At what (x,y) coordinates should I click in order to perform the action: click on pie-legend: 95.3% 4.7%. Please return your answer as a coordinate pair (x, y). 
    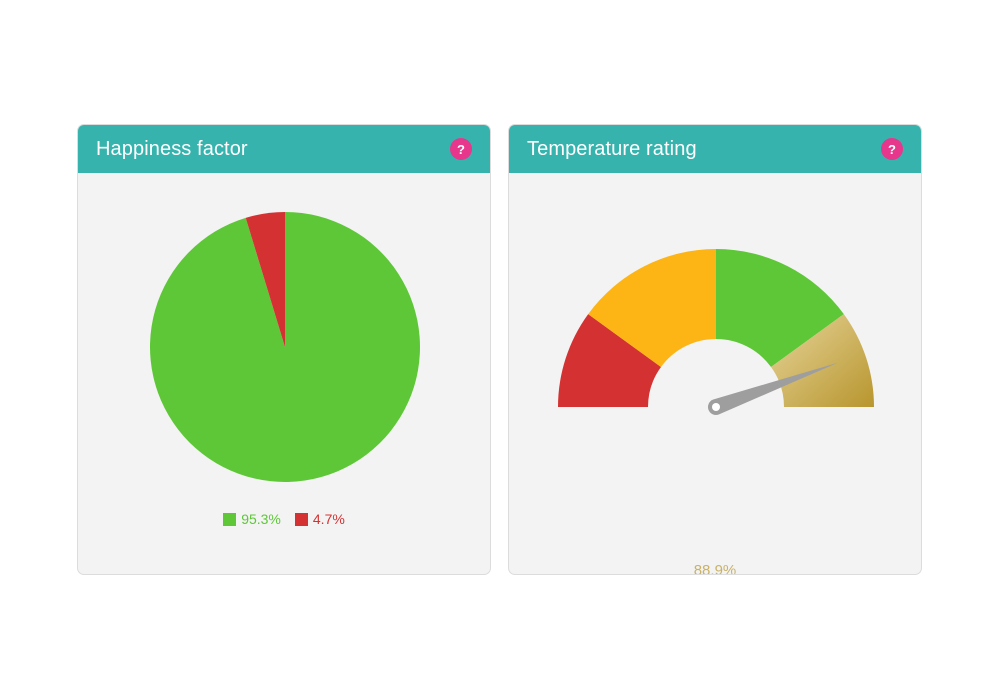
    Looking at the image, I should click on (284, 519).